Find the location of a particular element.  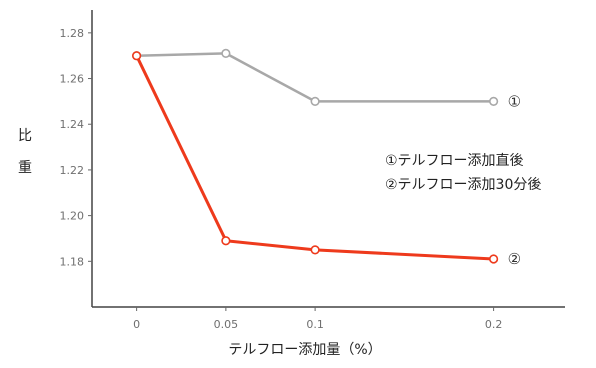

y-tick-label: 1.28 is located at coordinates (72, 33).